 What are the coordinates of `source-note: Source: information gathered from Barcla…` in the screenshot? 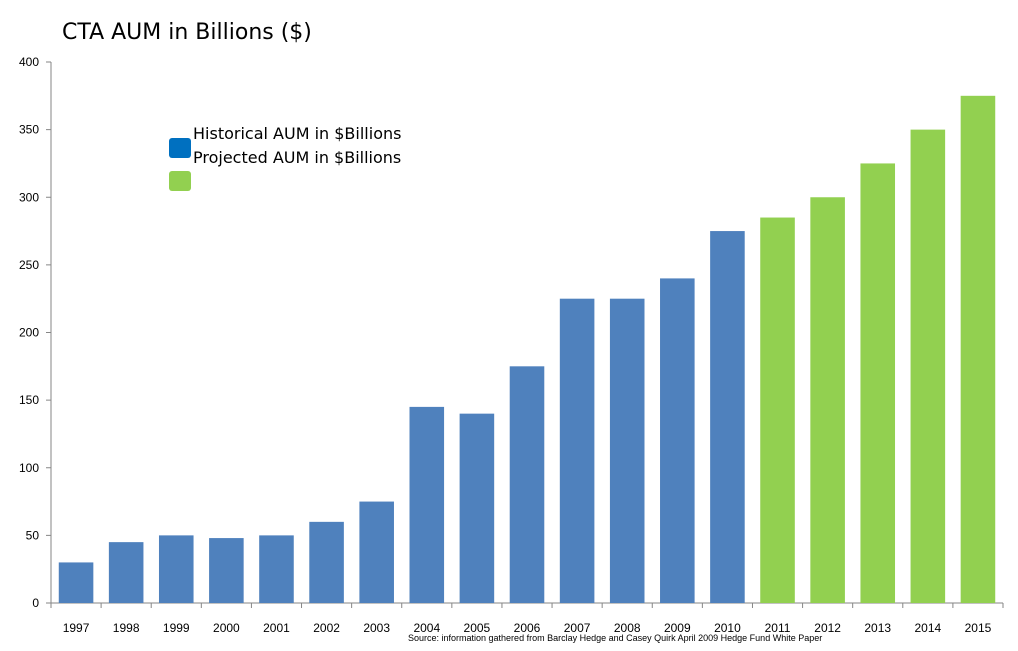 It's located at (615, 638).